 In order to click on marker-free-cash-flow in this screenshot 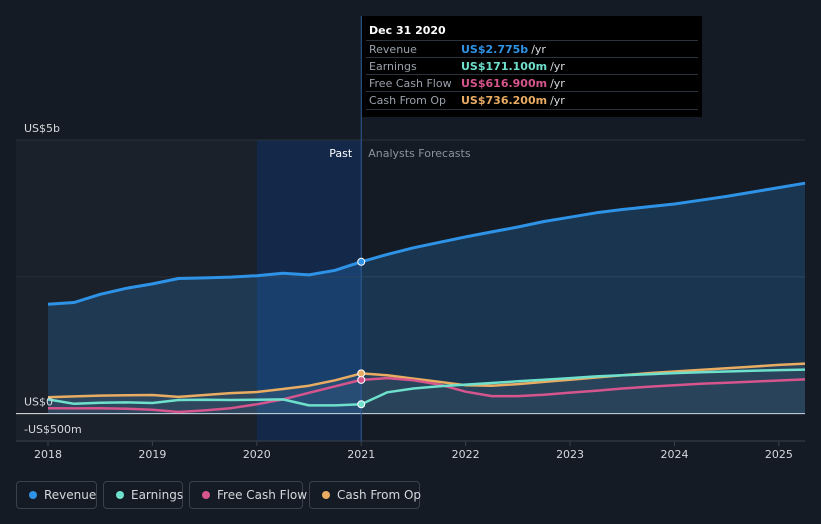, I will do `click(361, 379)`.